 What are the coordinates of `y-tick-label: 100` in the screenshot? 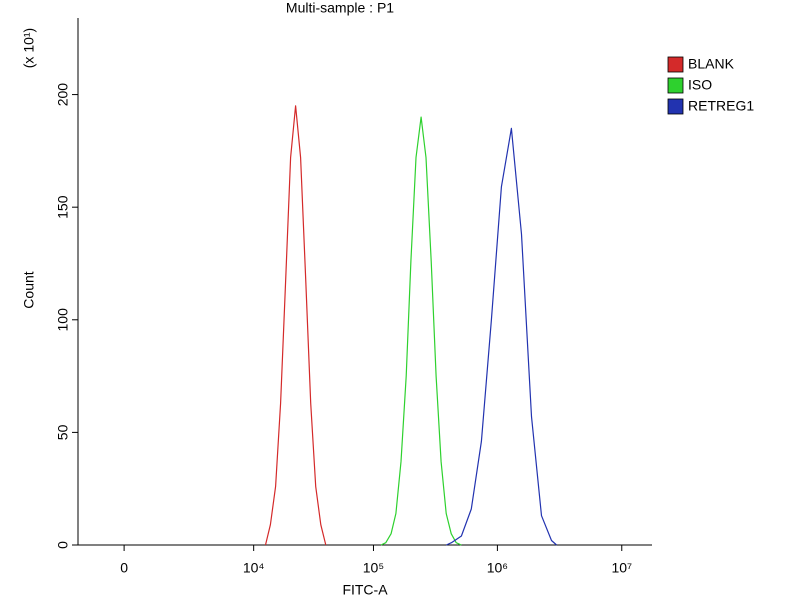 It's located at (63, 320).